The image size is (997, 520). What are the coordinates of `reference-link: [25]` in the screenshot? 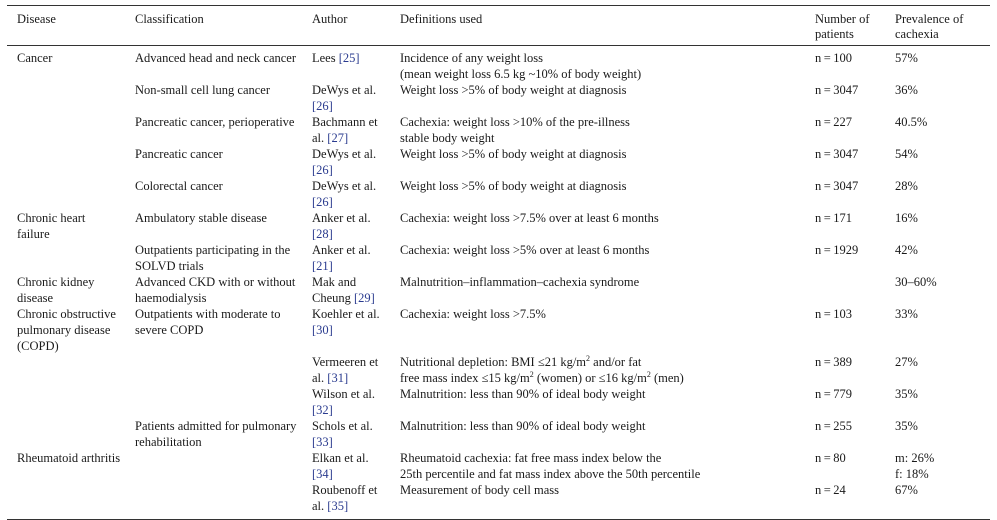 It's located at (349, 58).